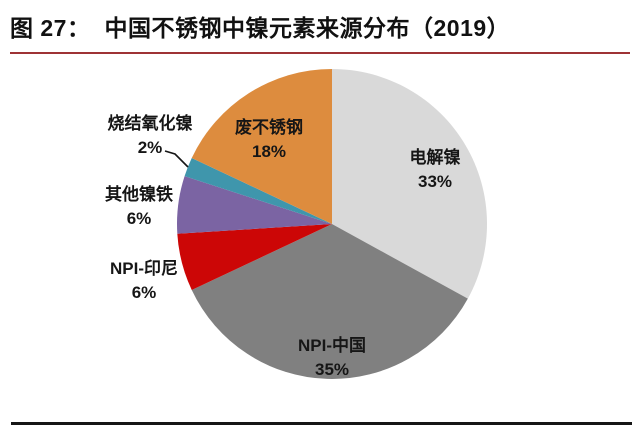  I want to click on figure-title: 图 27： 中国不锈钢中镍元素来源分布（2019）, so click(320, 26).